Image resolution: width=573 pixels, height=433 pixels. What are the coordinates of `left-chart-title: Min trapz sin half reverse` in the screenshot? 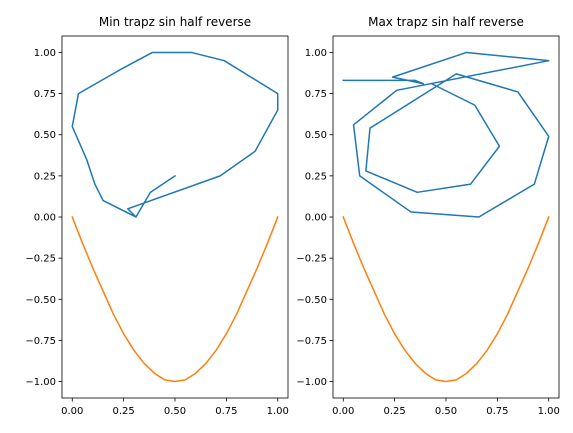 It's located at (175, 22).